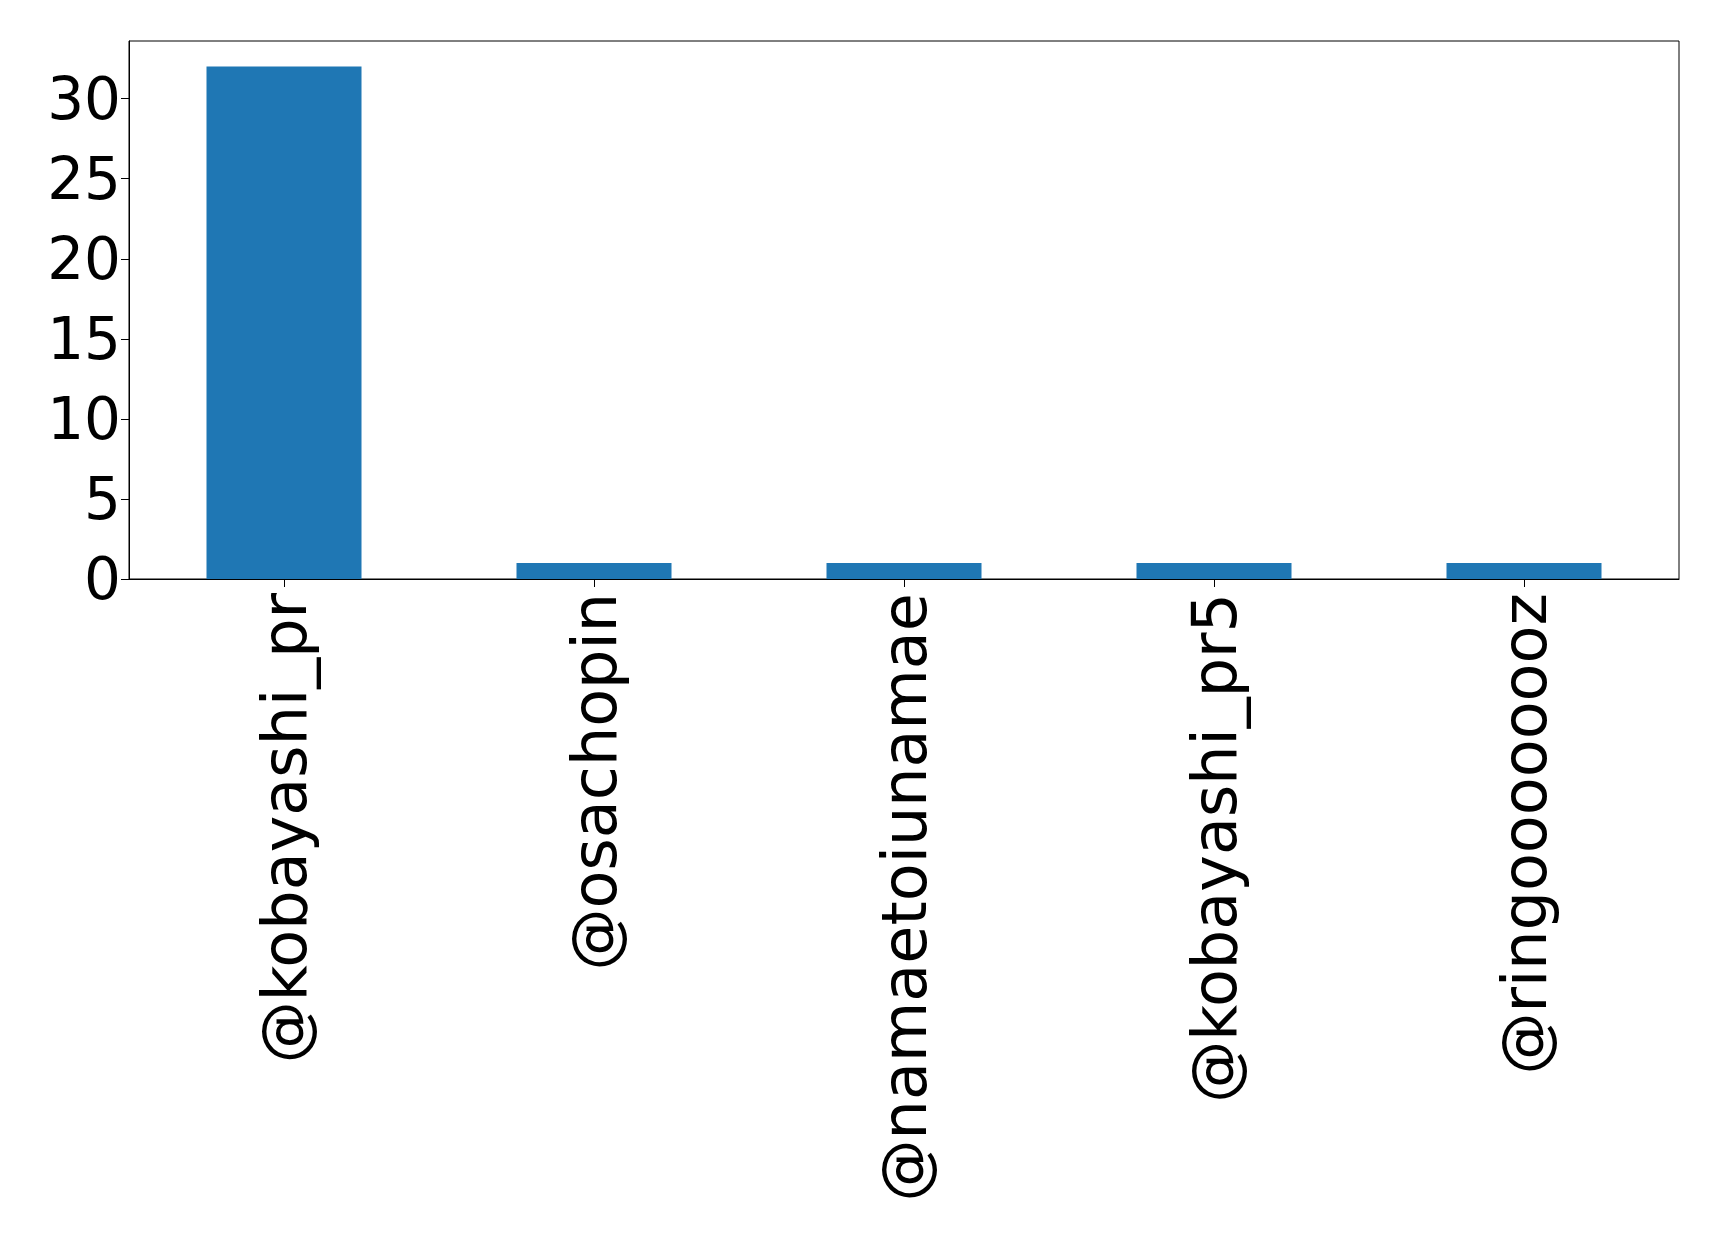  Describe the element at coordinates (284, 828) in the screenshot. I see `x-tick-label: @kobayashi_pr` at that location.